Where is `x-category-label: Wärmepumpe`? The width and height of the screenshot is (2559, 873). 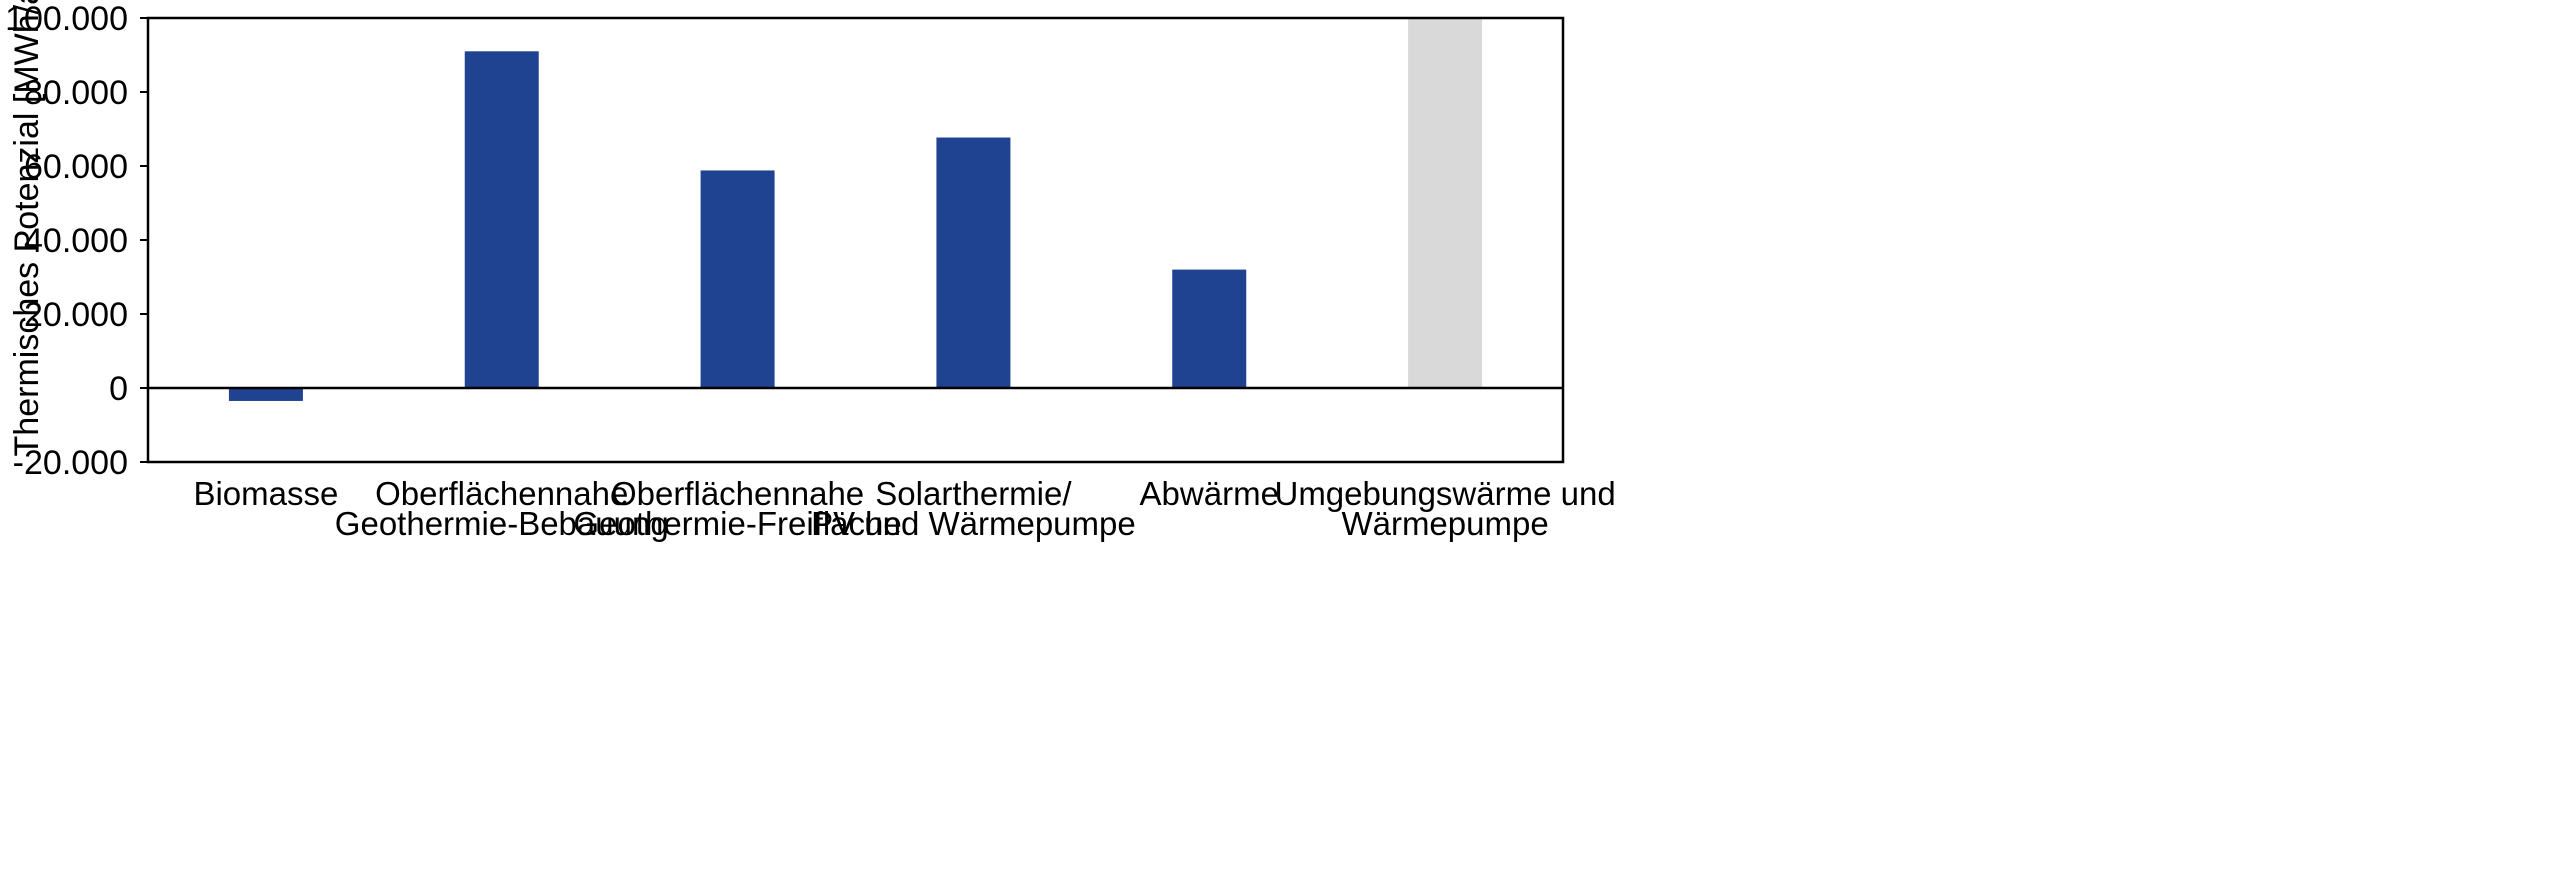
x-category-label: Wärmepumpe is located at coordinates (1444, 523).